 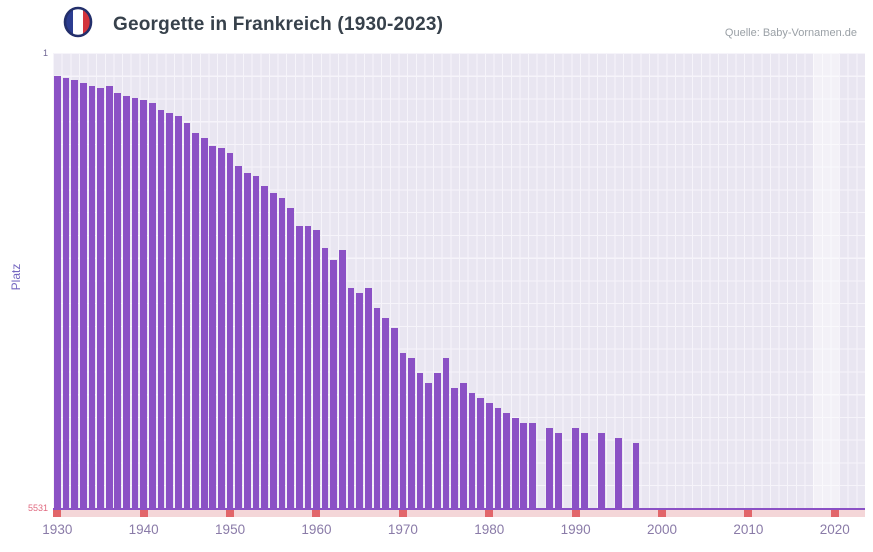 I want to click on x-tick-1940: 1940, so click(x=143, y=529).